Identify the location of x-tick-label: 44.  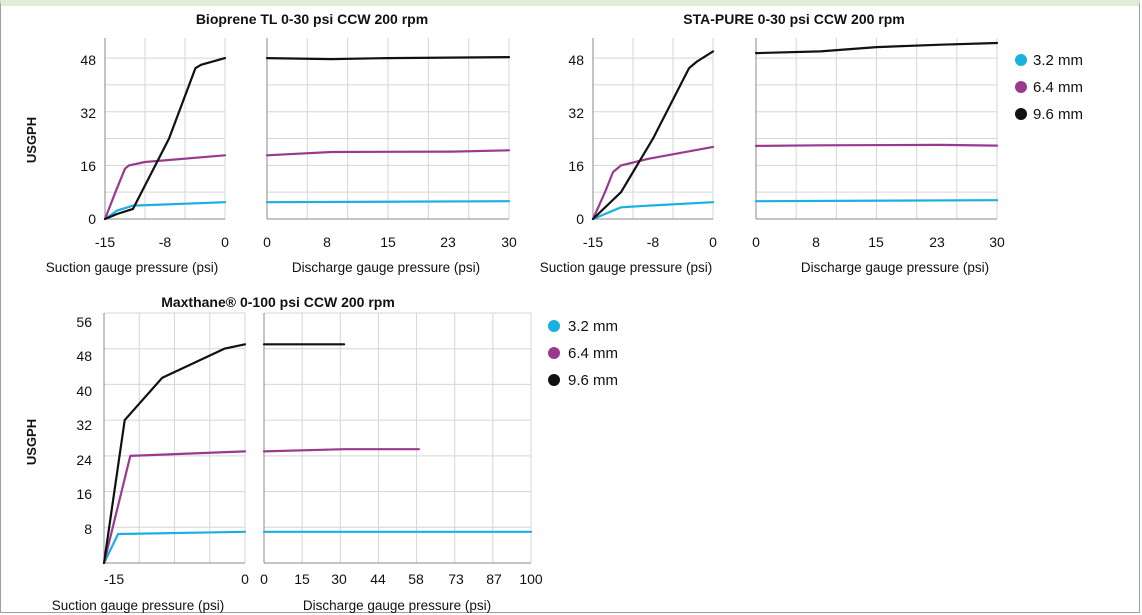
(378, 579).